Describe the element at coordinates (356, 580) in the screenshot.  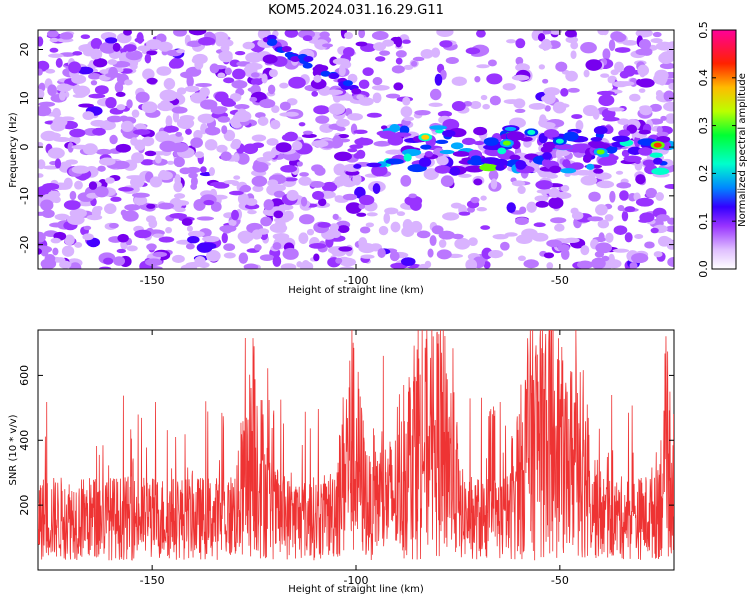
I see `snr-x-tick-label: -100` at that location.